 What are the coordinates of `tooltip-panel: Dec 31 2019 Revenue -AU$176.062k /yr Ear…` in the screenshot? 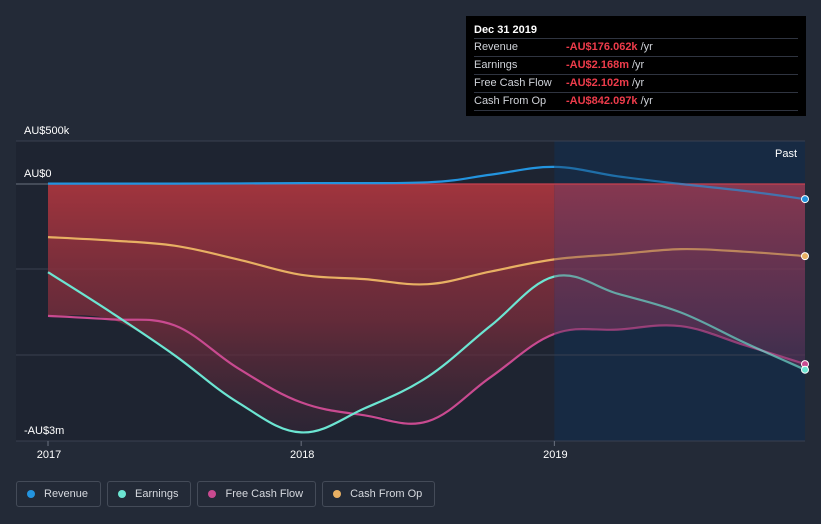 It's located at (636, 66).